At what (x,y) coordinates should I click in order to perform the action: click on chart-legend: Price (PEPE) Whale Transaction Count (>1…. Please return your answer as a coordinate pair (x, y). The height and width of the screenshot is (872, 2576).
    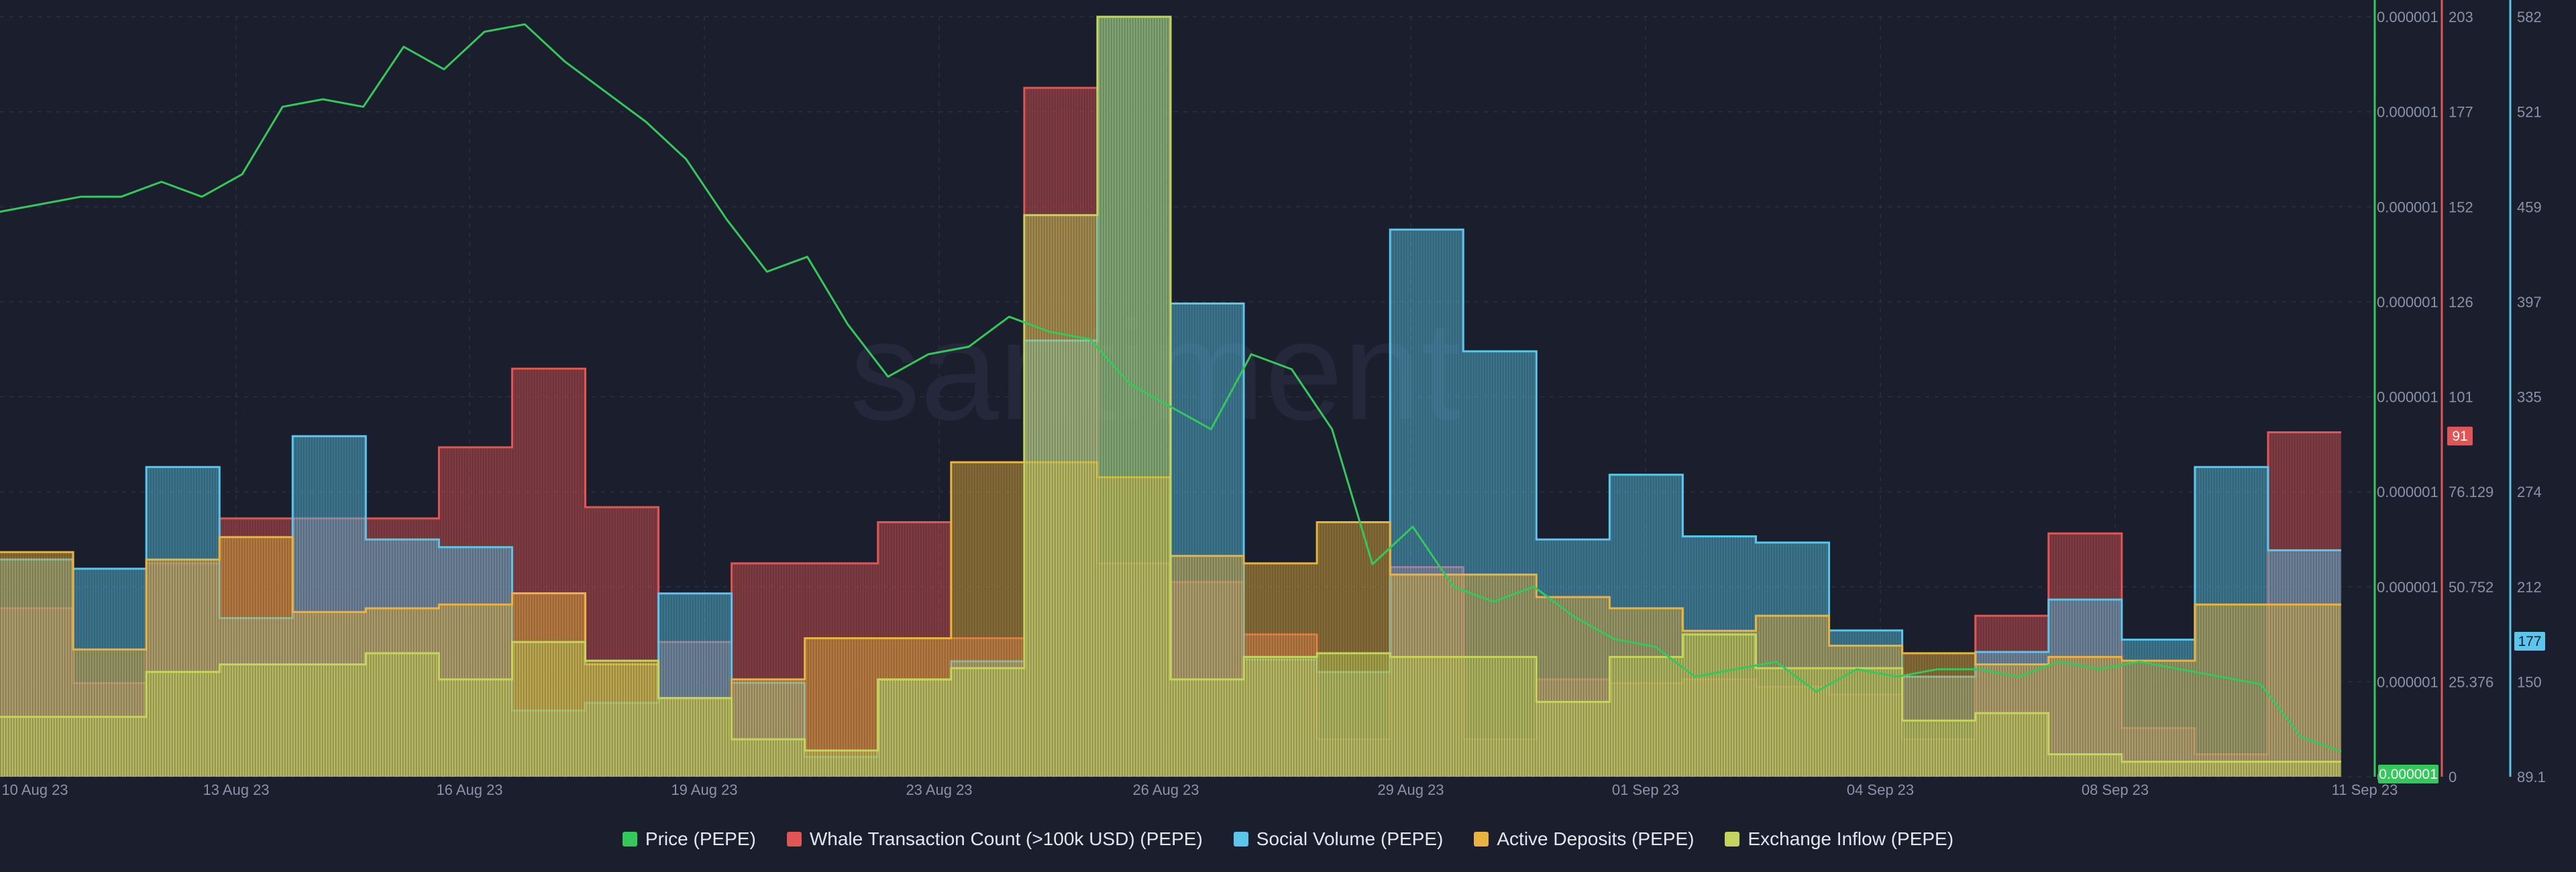
    Looking at the image, I should click on (1288, 839).